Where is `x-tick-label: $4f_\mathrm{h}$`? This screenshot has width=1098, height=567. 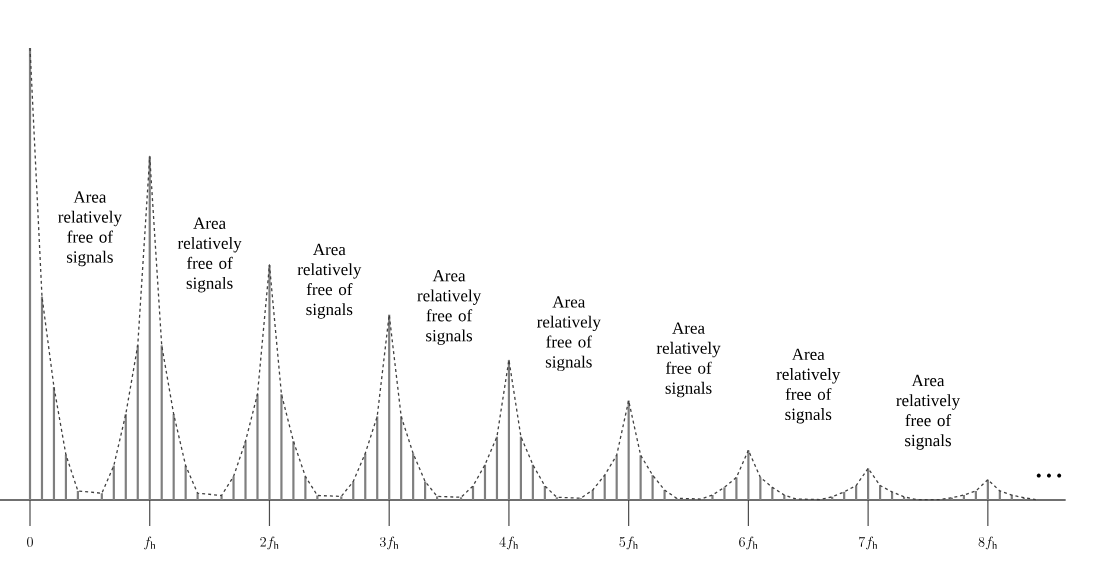 x-tick-label: $4f_\mathrm{h}$ is located at coordinates (509, 543).